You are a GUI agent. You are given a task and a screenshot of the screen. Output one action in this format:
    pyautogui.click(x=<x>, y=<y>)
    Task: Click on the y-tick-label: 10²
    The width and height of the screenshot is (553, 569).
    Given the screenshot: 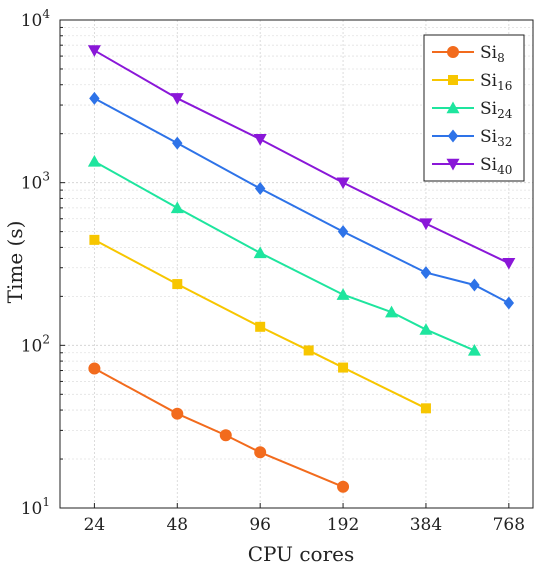 What is the action you would take?
    pyautogui.click(x=35, y=344)
    